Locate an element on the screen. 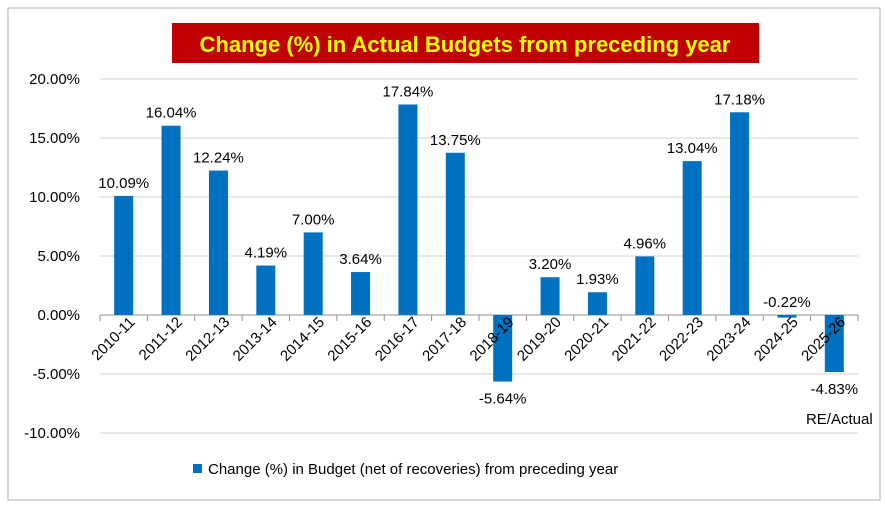  data-label: 3.20% is located at coordinates (550, 264).